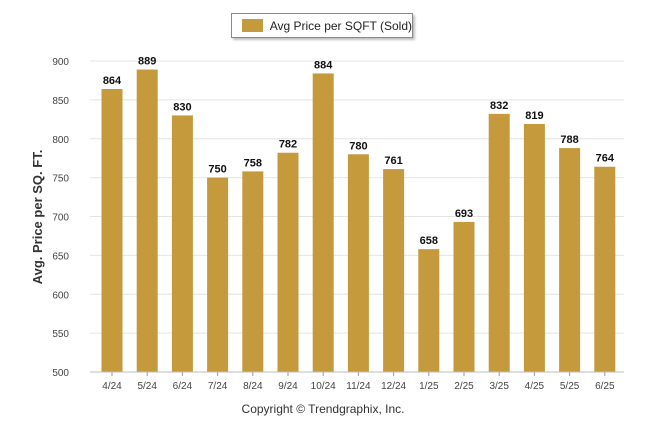 The image size is (646, 434). What do you see at coordinates (464, 214) in the screenshot?
I see `data-label: 693` at bounding box center [464, 214].